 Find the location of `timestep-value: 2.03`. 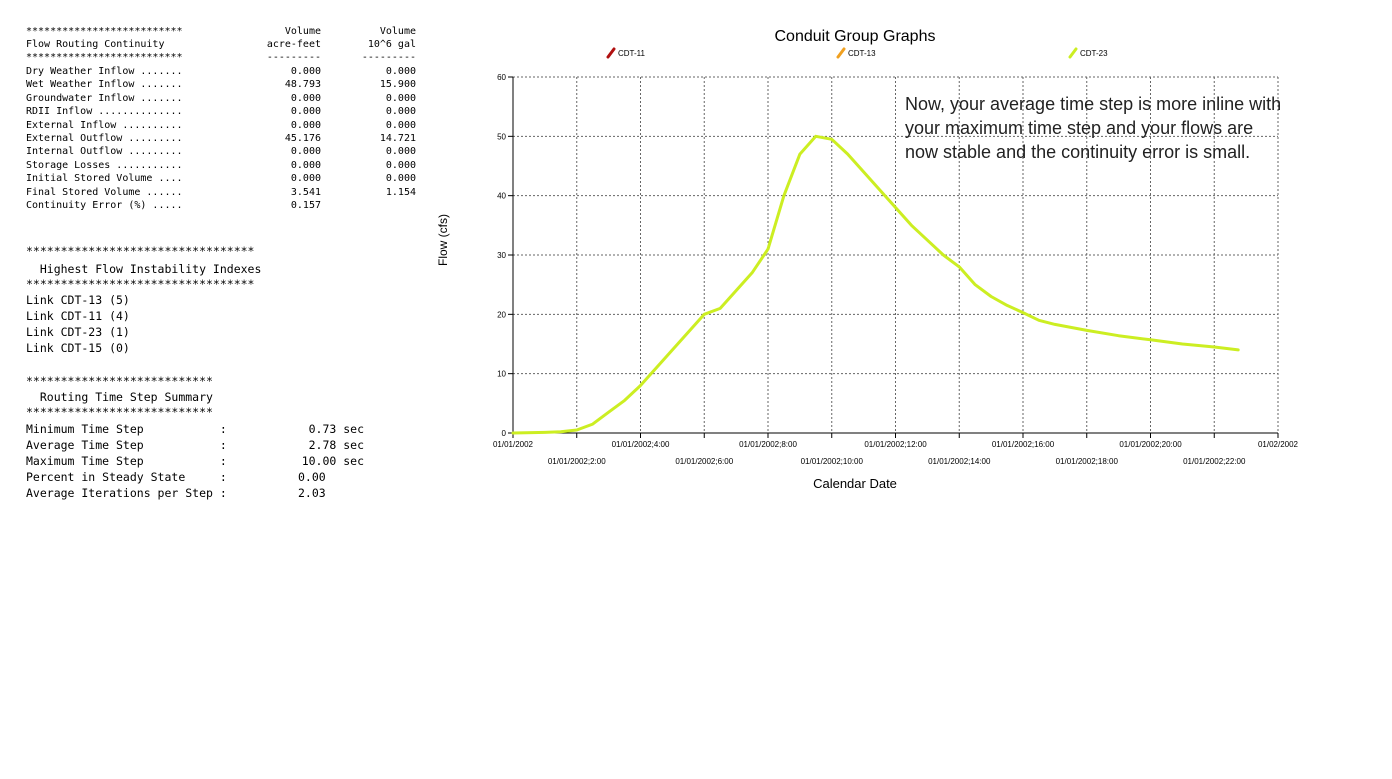

timestep-value: 2.03 is located at coordinates (312, 493).